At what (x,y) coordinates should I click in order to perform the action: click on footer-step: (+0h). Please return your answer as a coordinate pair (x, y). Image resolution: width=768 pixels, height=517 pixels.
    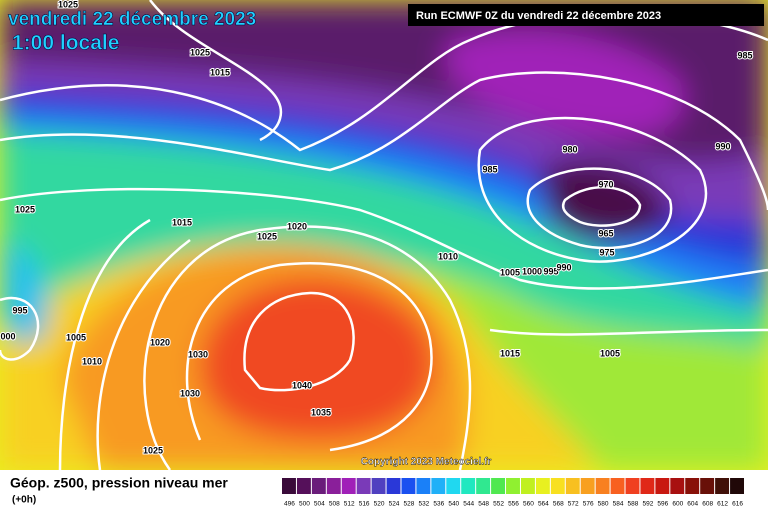
    Looking at the image, I should click on (24, 500).